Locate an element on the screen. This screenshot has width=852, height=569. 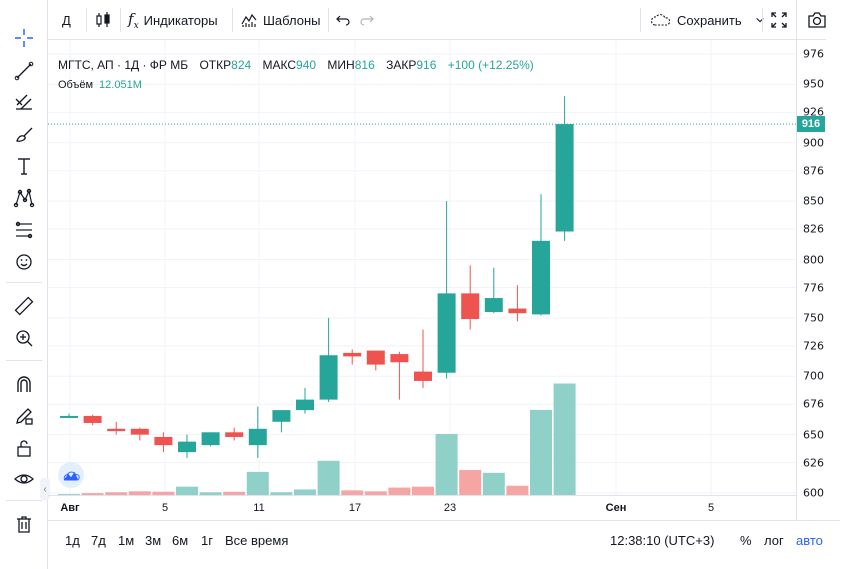
fullscreen-button is located at coordinates (779, 20).